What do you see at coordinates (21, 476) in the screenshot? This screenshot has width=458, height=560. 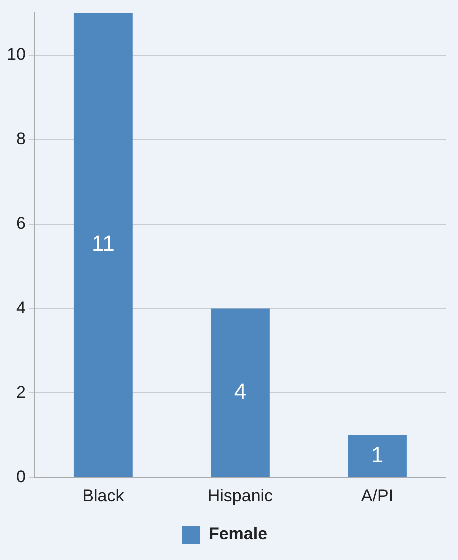 I see `y-tick-label: 0` at bounding box center [21, 476].